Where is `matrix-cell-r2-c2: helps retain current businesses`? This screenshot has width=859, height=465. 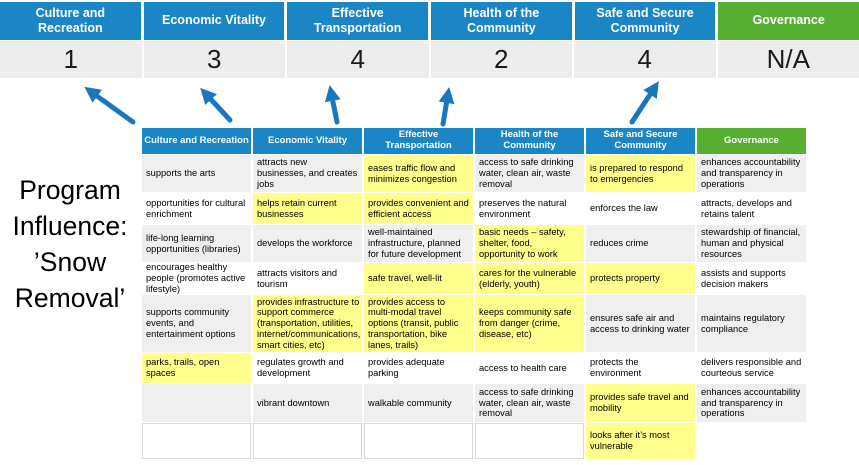
matrix-cell-r2-c2: helps retain current businesses is located at coordinates (307, 208).